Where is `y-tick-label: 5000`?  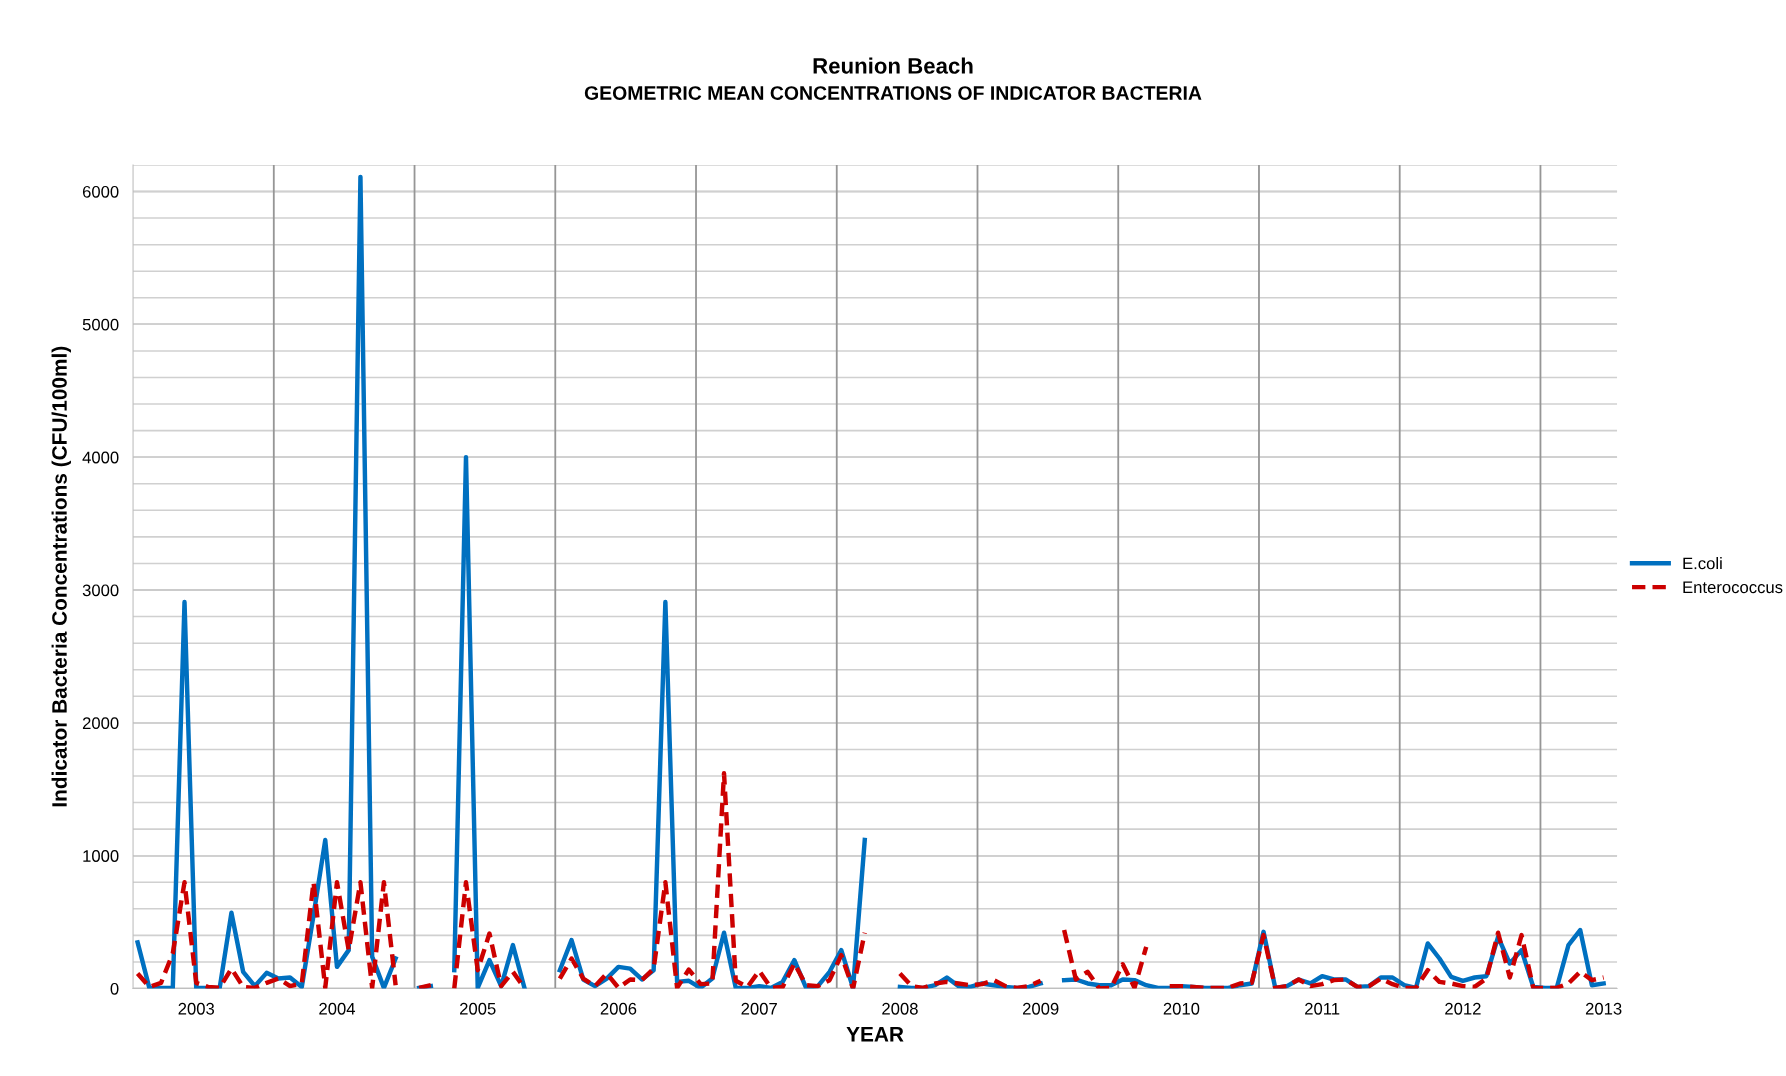
y-tick-label: 5000 is located at coordinates (100, 324).